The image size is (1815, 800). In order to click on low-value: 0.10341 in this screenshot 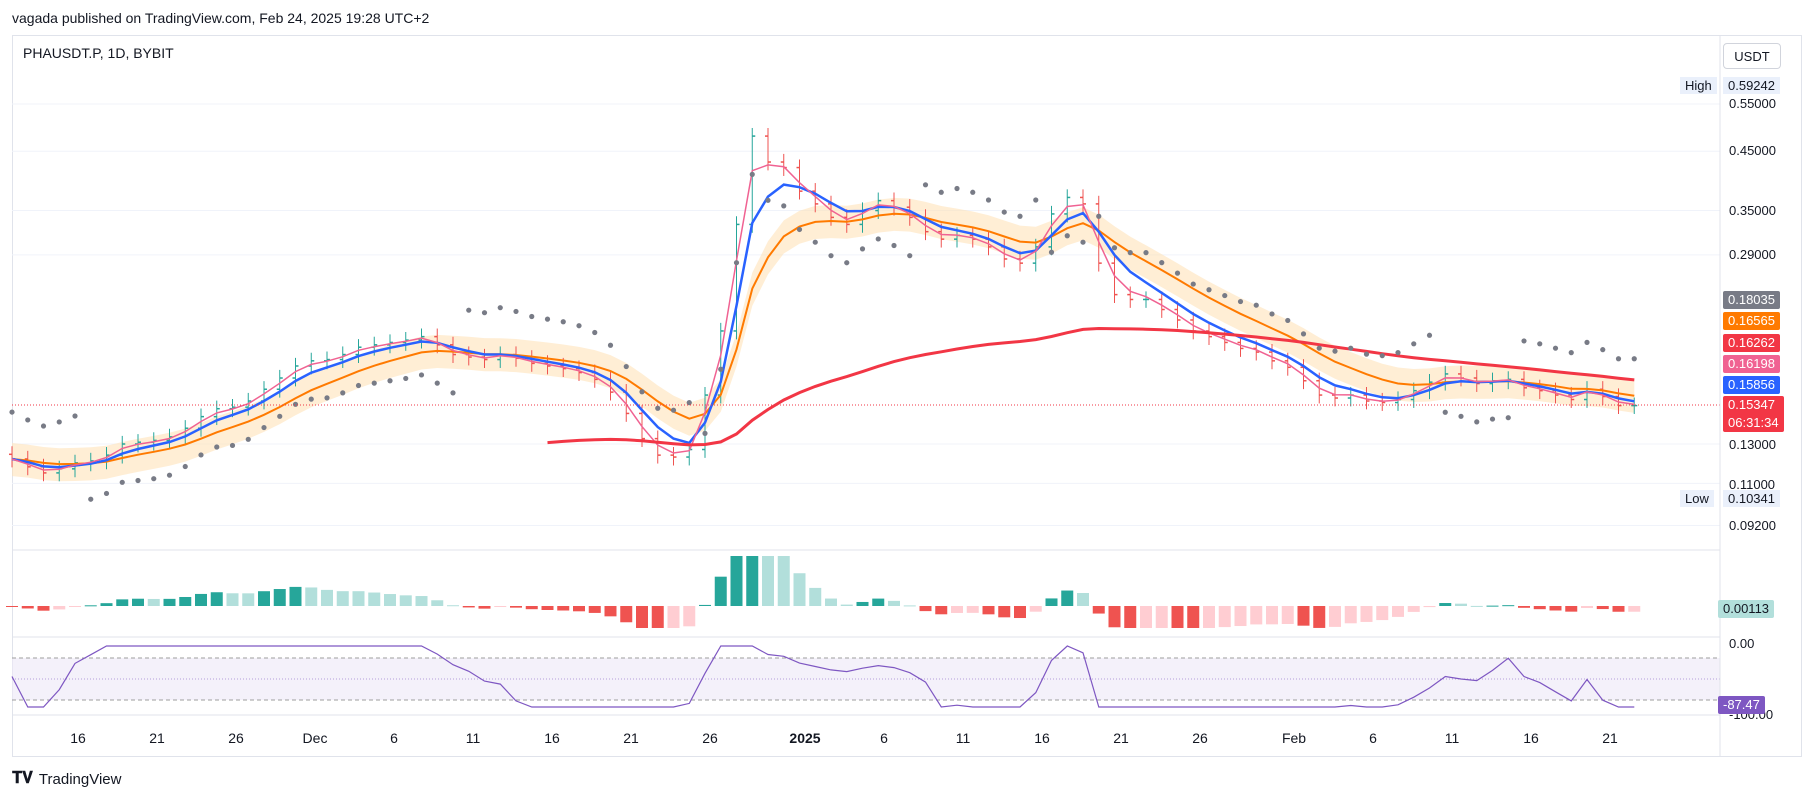, I will do `click(1751, 498)`.